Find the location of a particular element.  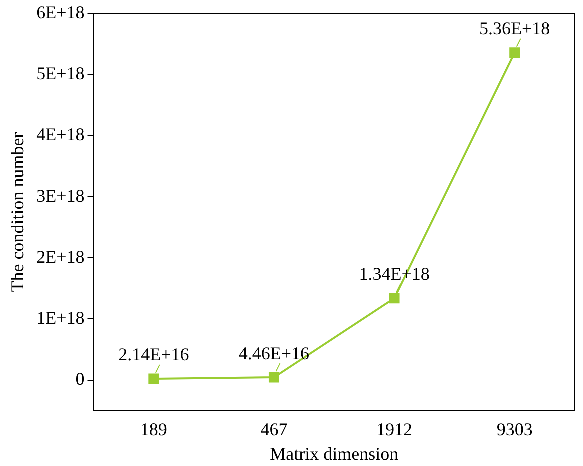

y-axis-title: The condition number is located at coordinates (18, 212).